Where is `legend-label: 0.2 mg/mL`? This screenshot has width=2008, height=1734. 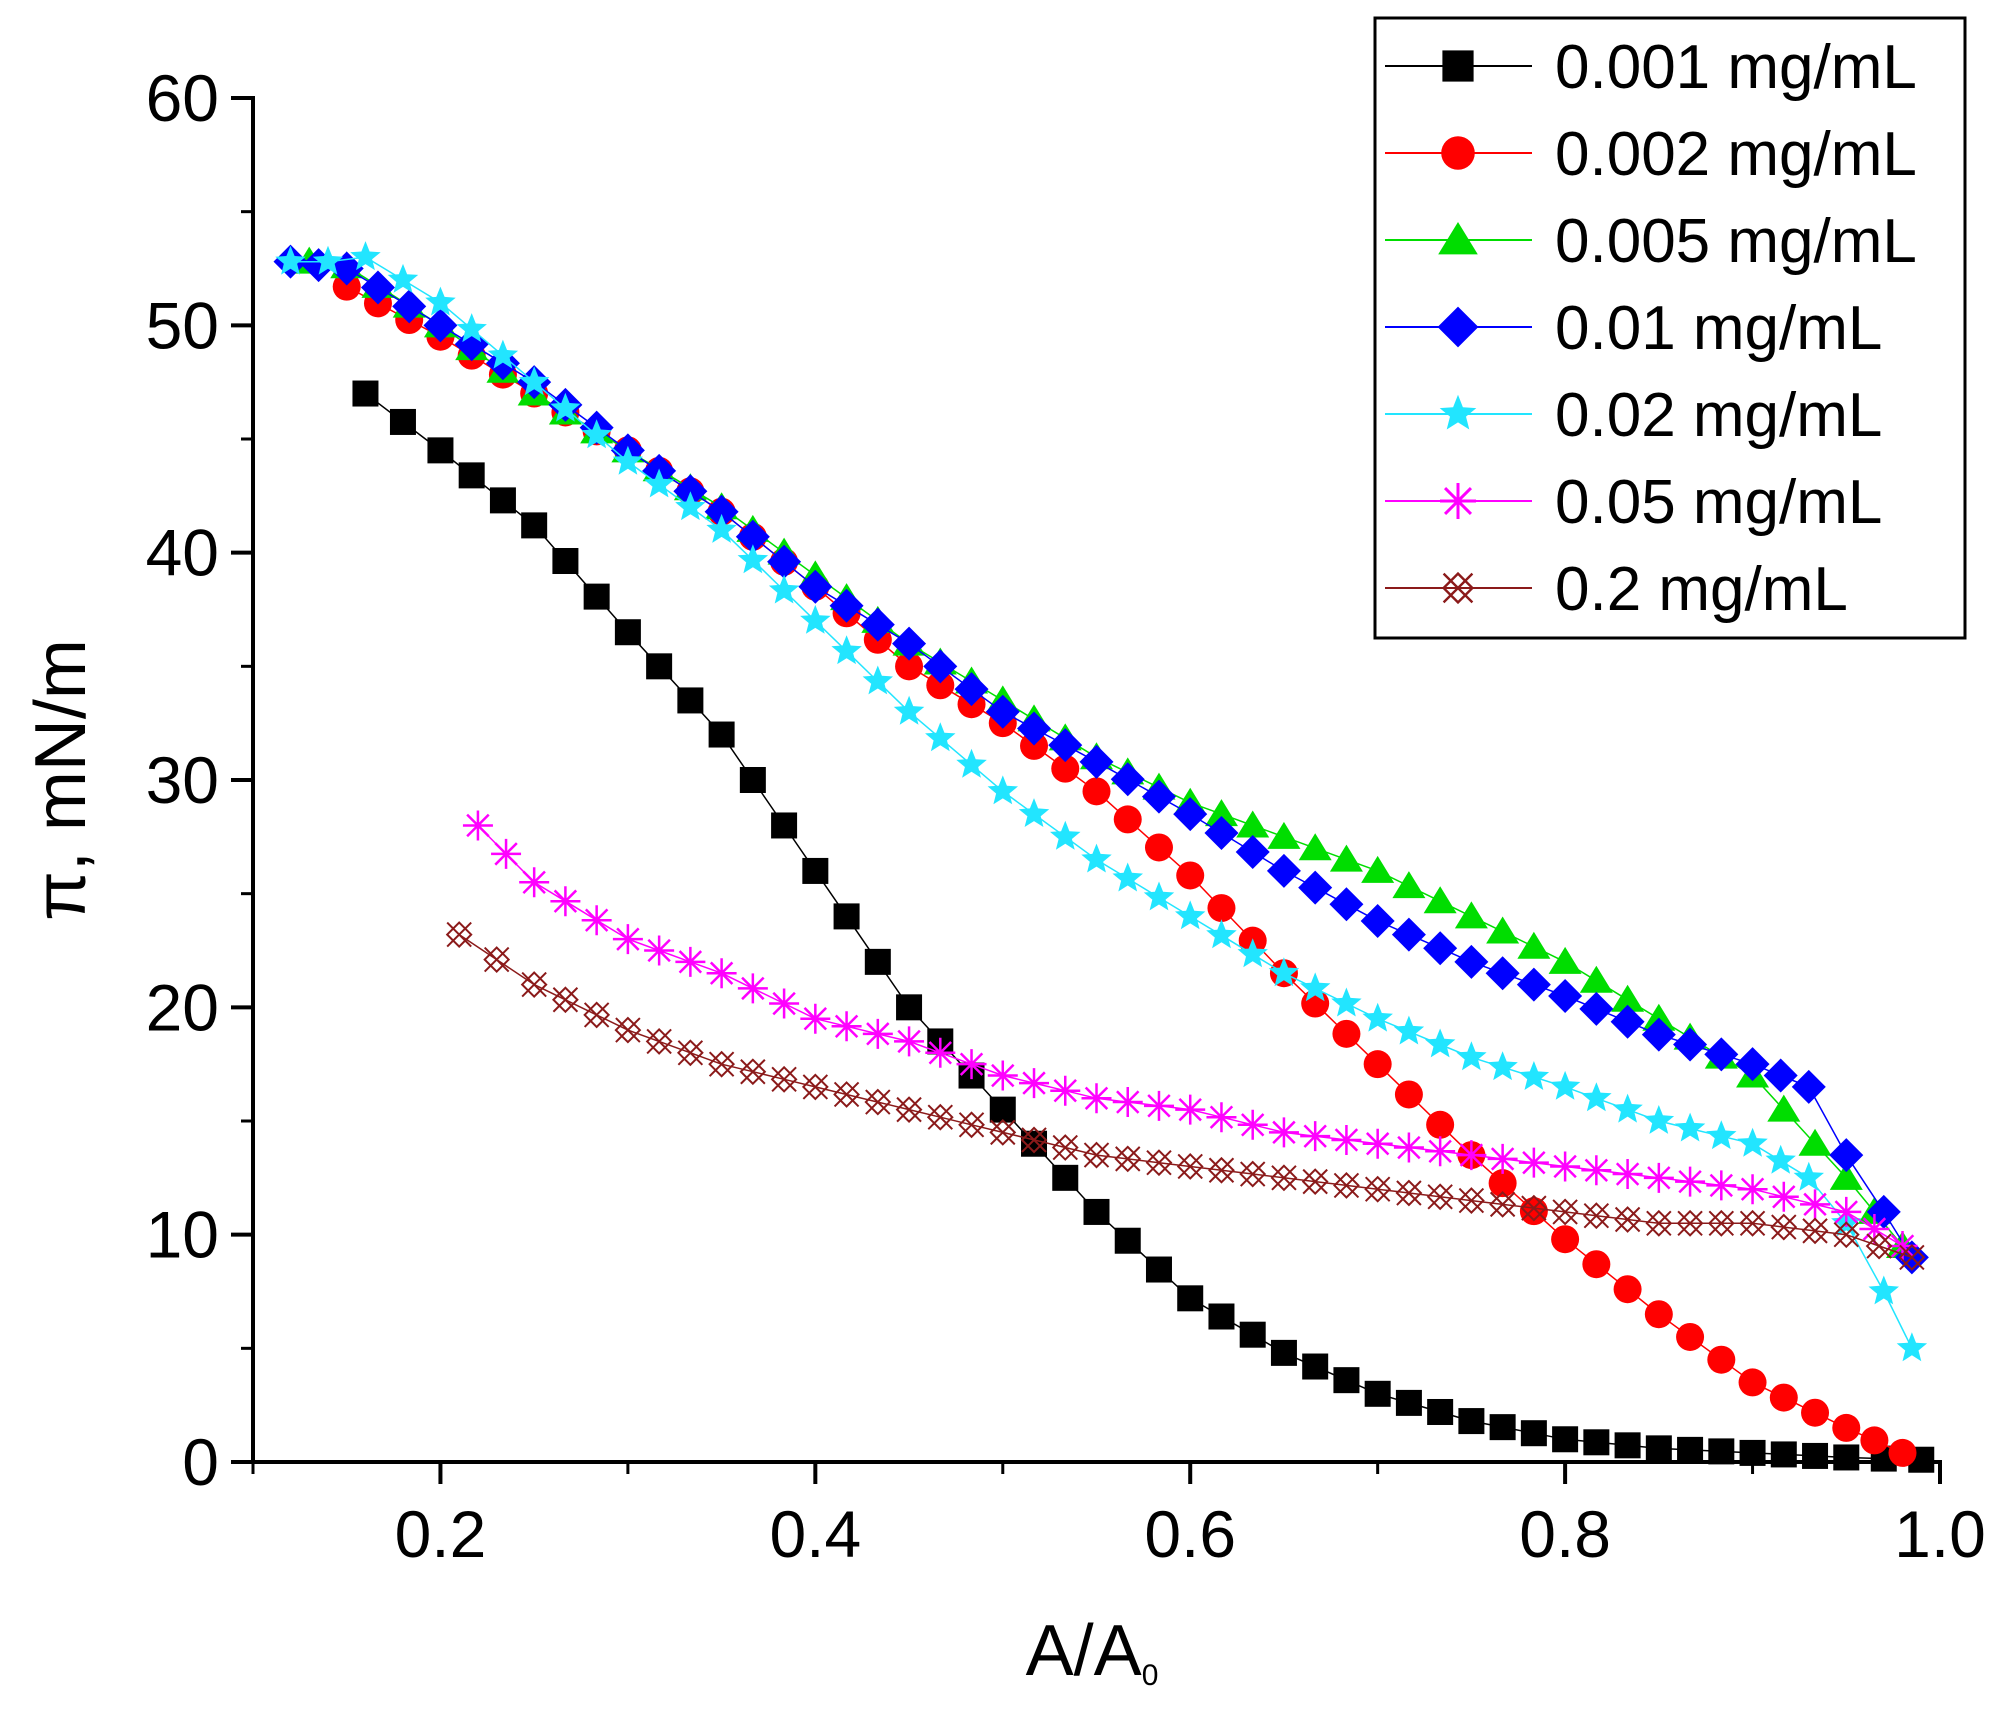
legend-label: 0.2 mg/mL is located at coordinates (1701, 589).